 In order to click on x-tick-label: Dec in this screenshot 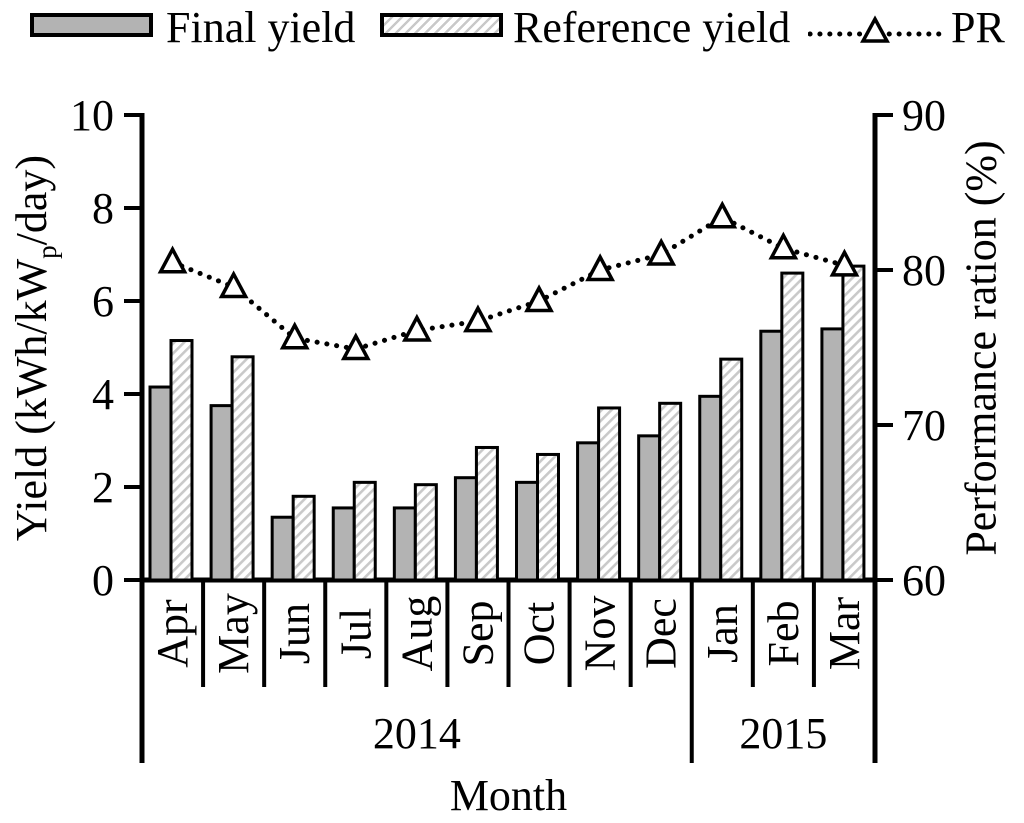, I will do `click(661, 633)`.